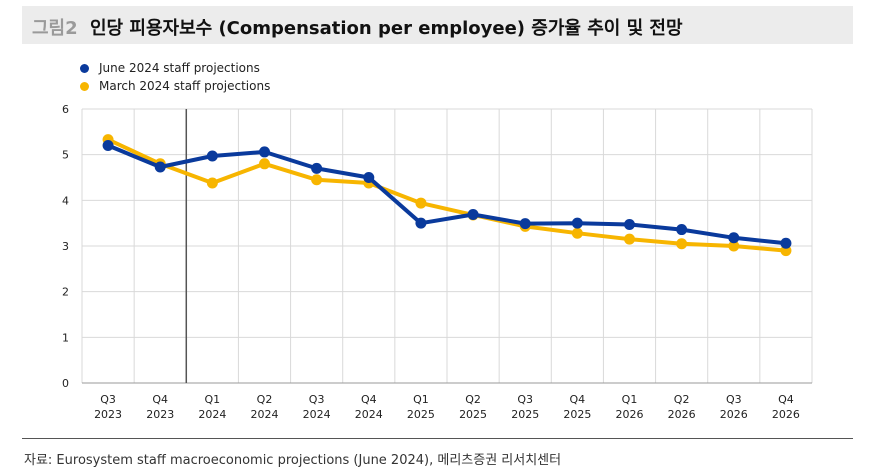 This screenshot has height=474, width=892. Describe the element at coordinates (65, 337) in the screenshot. I see `y-tick-label: 1` at that location.